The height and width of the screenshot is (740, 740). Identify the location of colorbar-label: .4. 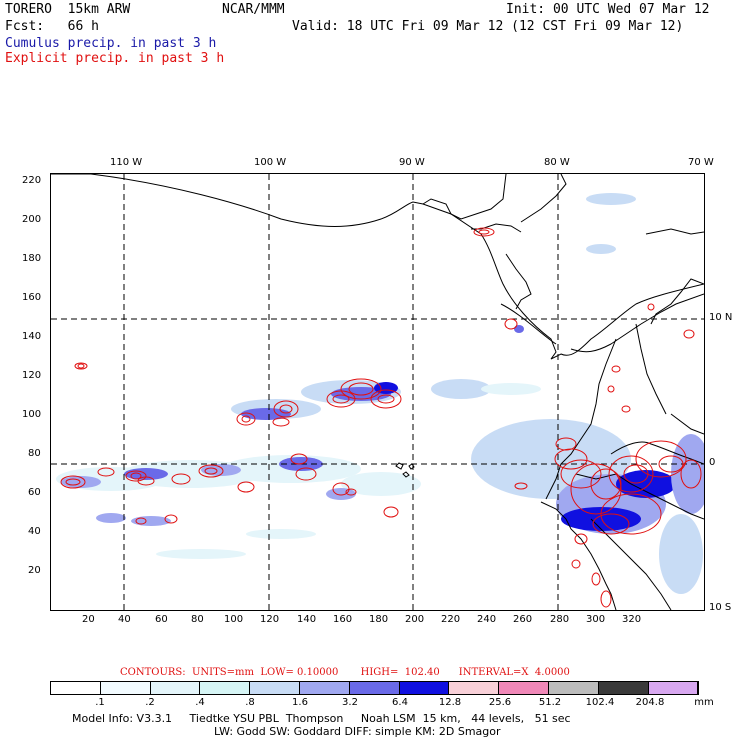
(200, 702).